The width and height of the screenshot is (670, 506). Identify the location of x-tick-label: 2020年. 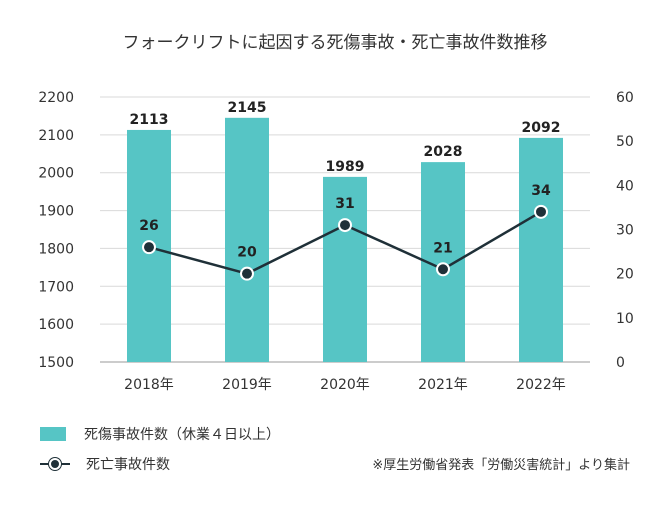
(345, 385).